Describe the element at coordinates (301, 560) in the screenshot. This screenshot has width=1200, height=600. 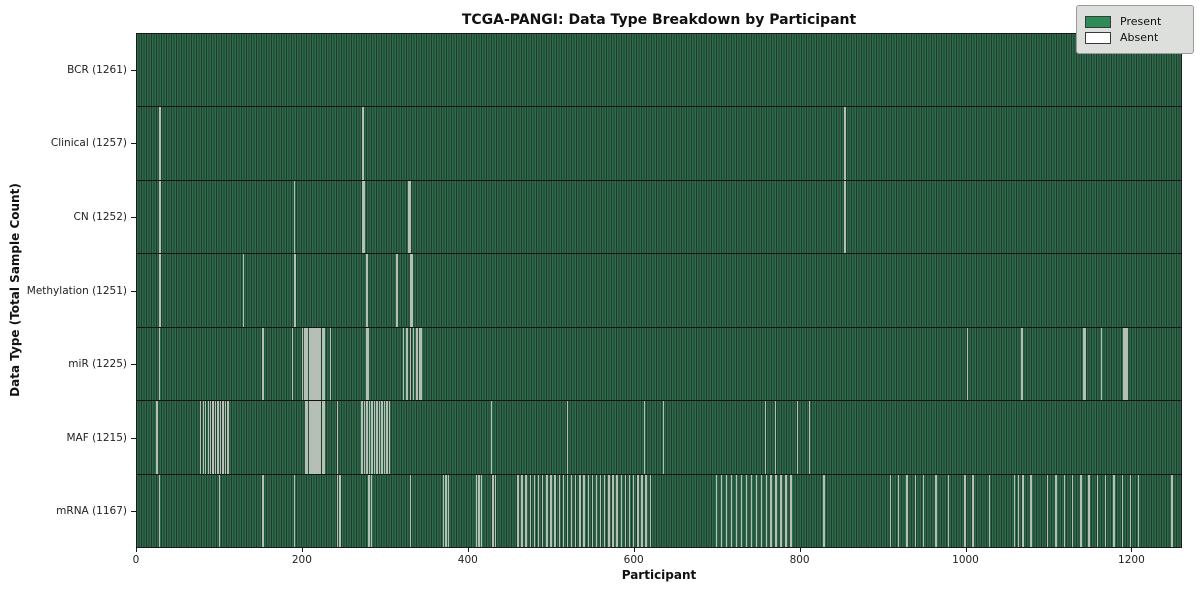
I see `x-tick-label: 200` at that location.